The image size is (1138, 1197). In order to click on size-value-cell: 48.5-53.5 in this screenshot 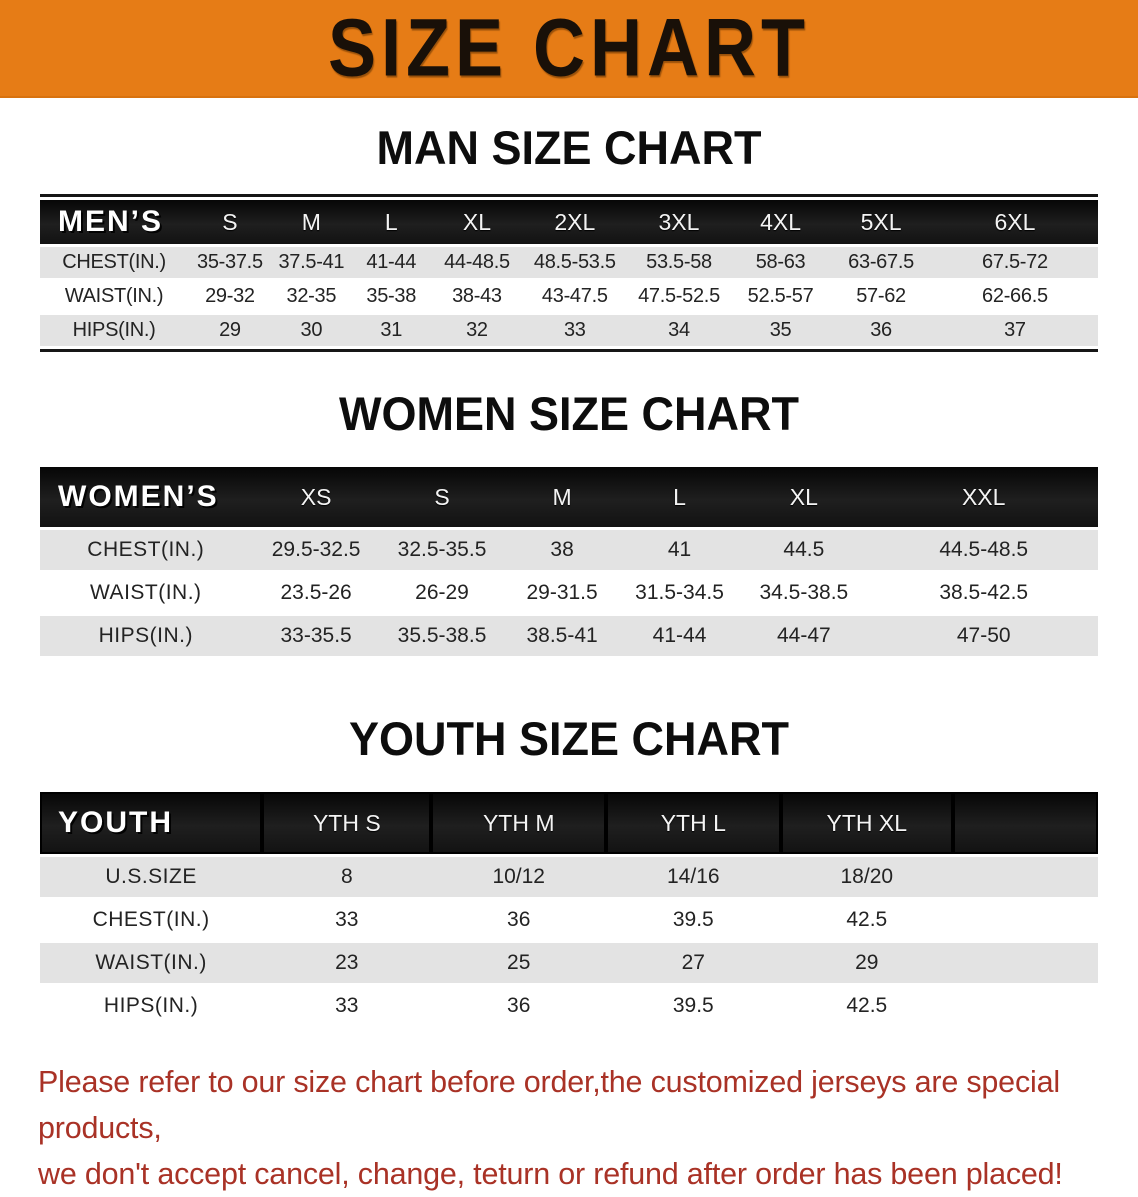, I will do `click(575, 262)`.